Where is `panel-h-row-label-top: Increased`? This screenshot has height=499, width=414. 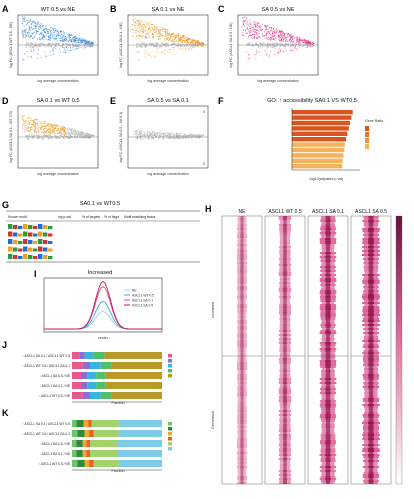
panel-h-row-label-top: Increased is located at coordinates (213, 310).